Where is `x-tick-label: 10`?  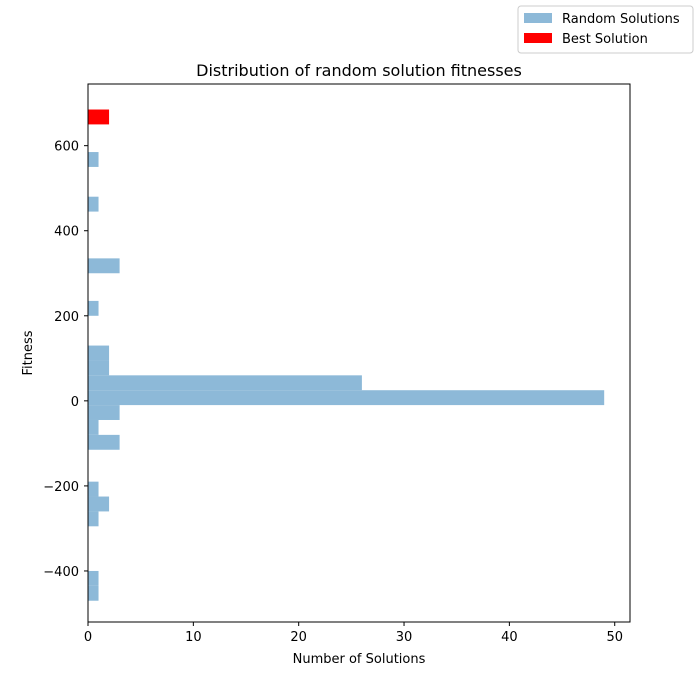 x-tick-label: 10 is located at coordinates (193, 637).